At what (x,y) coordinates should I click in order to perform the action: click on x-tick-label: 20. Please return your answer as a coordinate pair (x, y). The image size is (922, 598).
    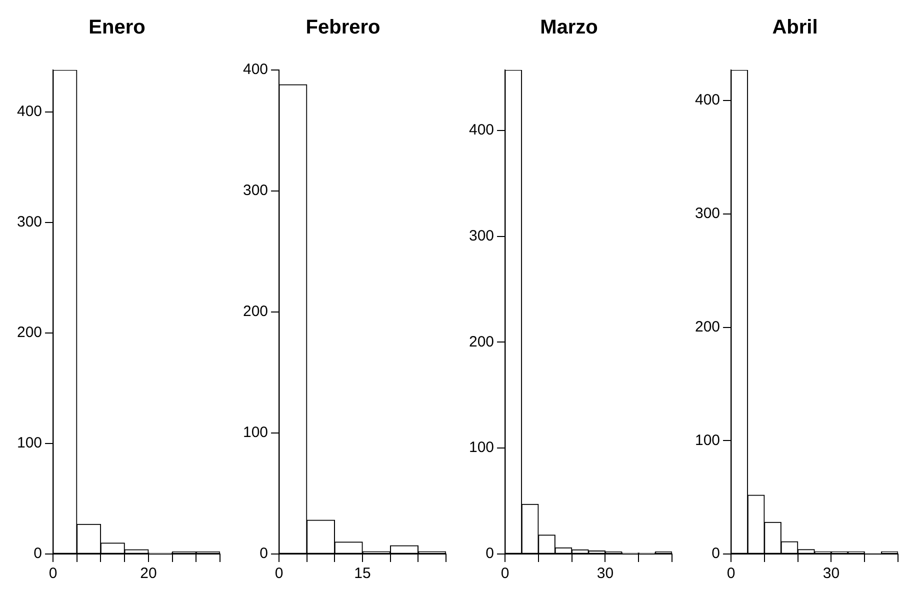
    Looking at the image, I should click on (148, 573).